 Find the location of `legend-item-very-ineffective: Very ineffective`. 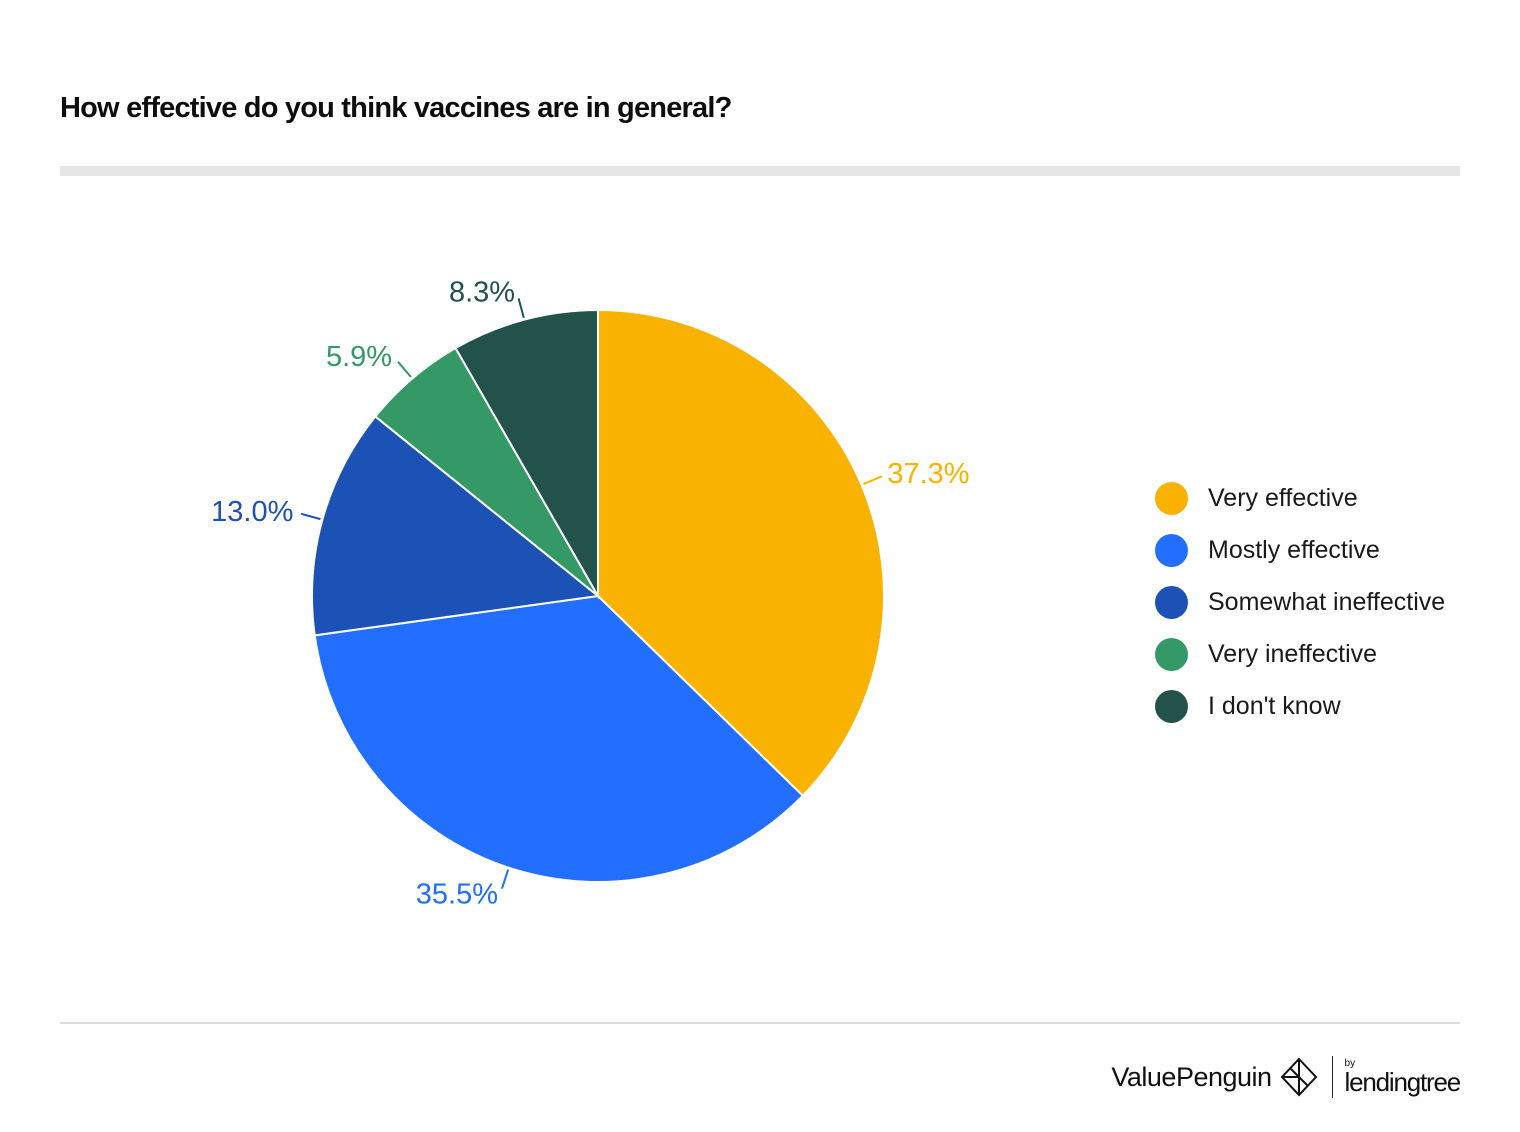

legend-item-very-ineffective: Very ineffective is located at coordinates (1300, 654).